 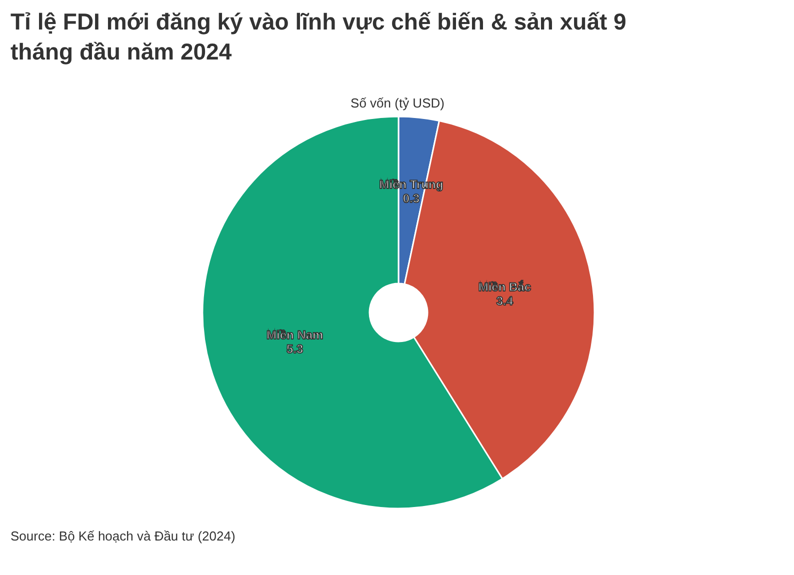 I want to click on chart-subtitle: Số vốn (tỷ USD), so click(x=397, y=103).